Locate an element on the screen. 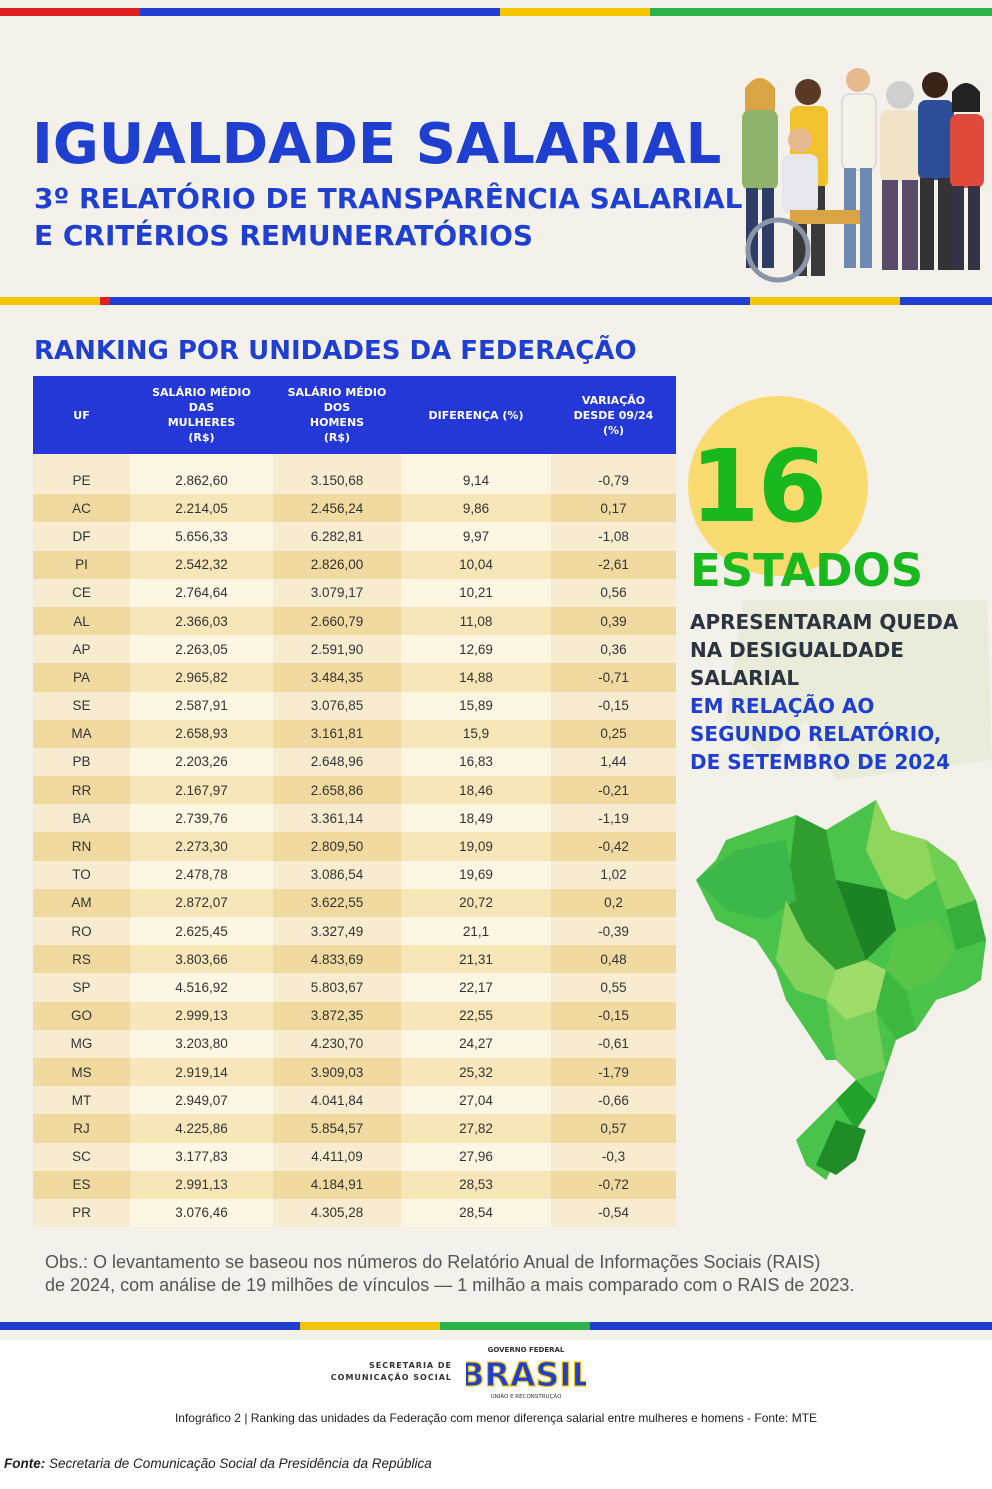 This screenshot has width=992, height=1489. cell-uf: DF is located at coordinates (81, 536).